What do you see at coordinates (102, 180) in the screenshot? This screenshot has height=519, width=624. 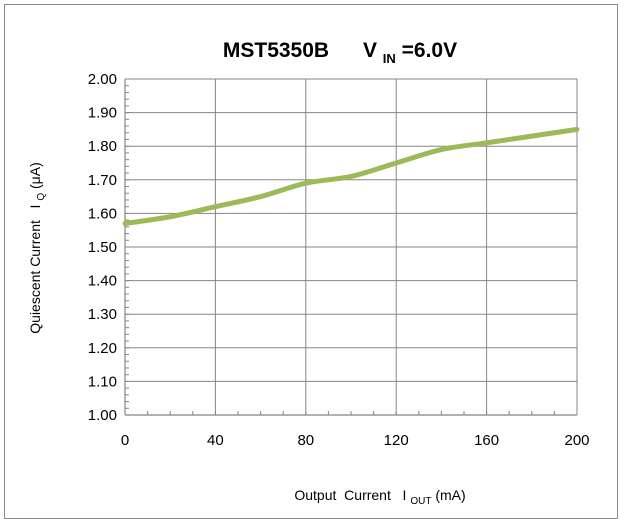 I see `y-tick-label: 1.70` at bounding box center [102, 180].